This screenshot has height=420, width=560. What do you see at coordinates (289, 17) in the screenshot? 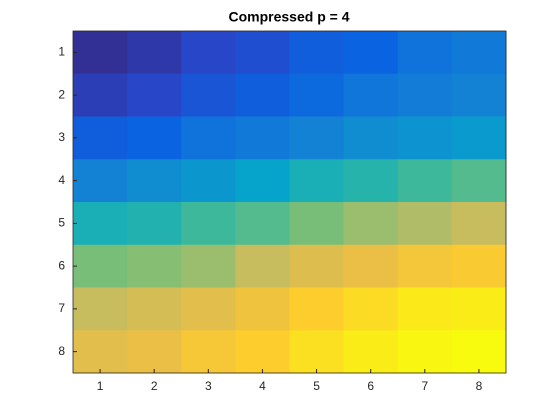
I see `chart-title: Compressed p = 4` at bounding box center [289, 17].